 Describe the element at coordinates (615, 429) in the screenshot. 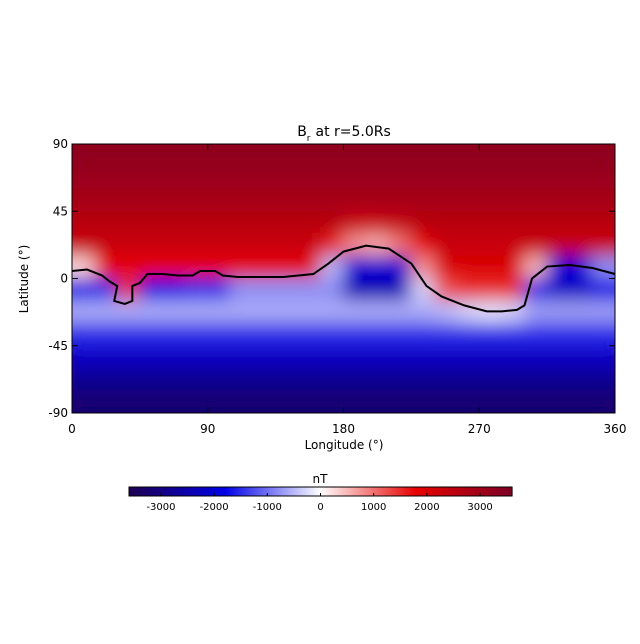

I see `x-tick-label: 360` at that location.